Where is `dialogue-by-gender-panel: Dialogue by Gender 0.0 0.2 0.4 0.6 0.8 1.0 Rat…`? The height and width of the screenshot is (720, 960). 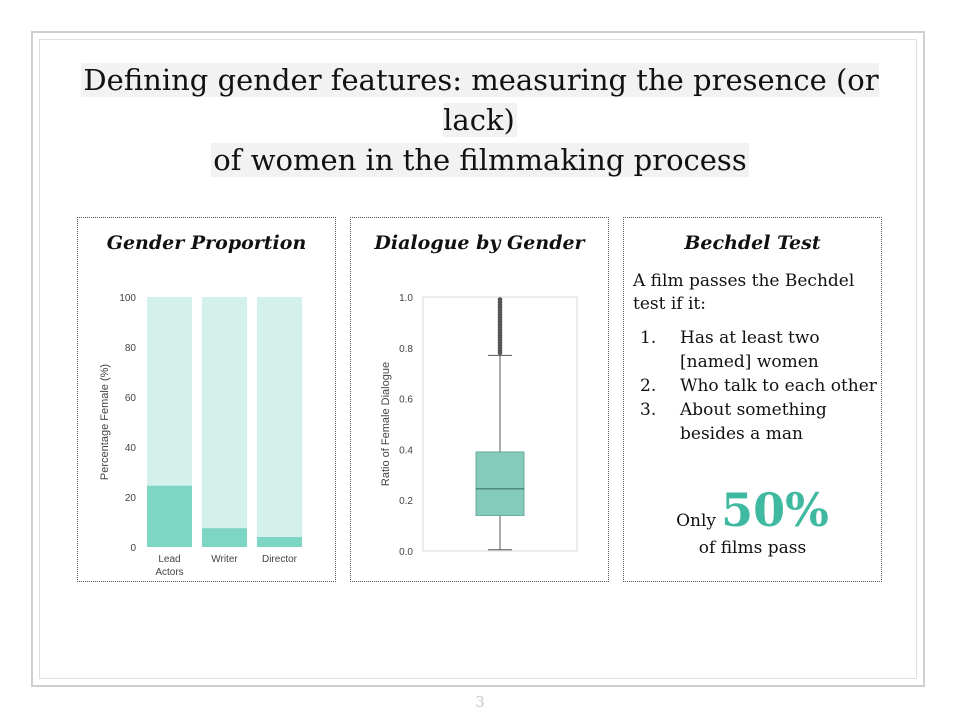
dialogue-by-gender-panel: Dialogue by Gender 0.0 0.2 0.4 0.6 0.8 1.0 Rat… is located at coordinates (479, 399).